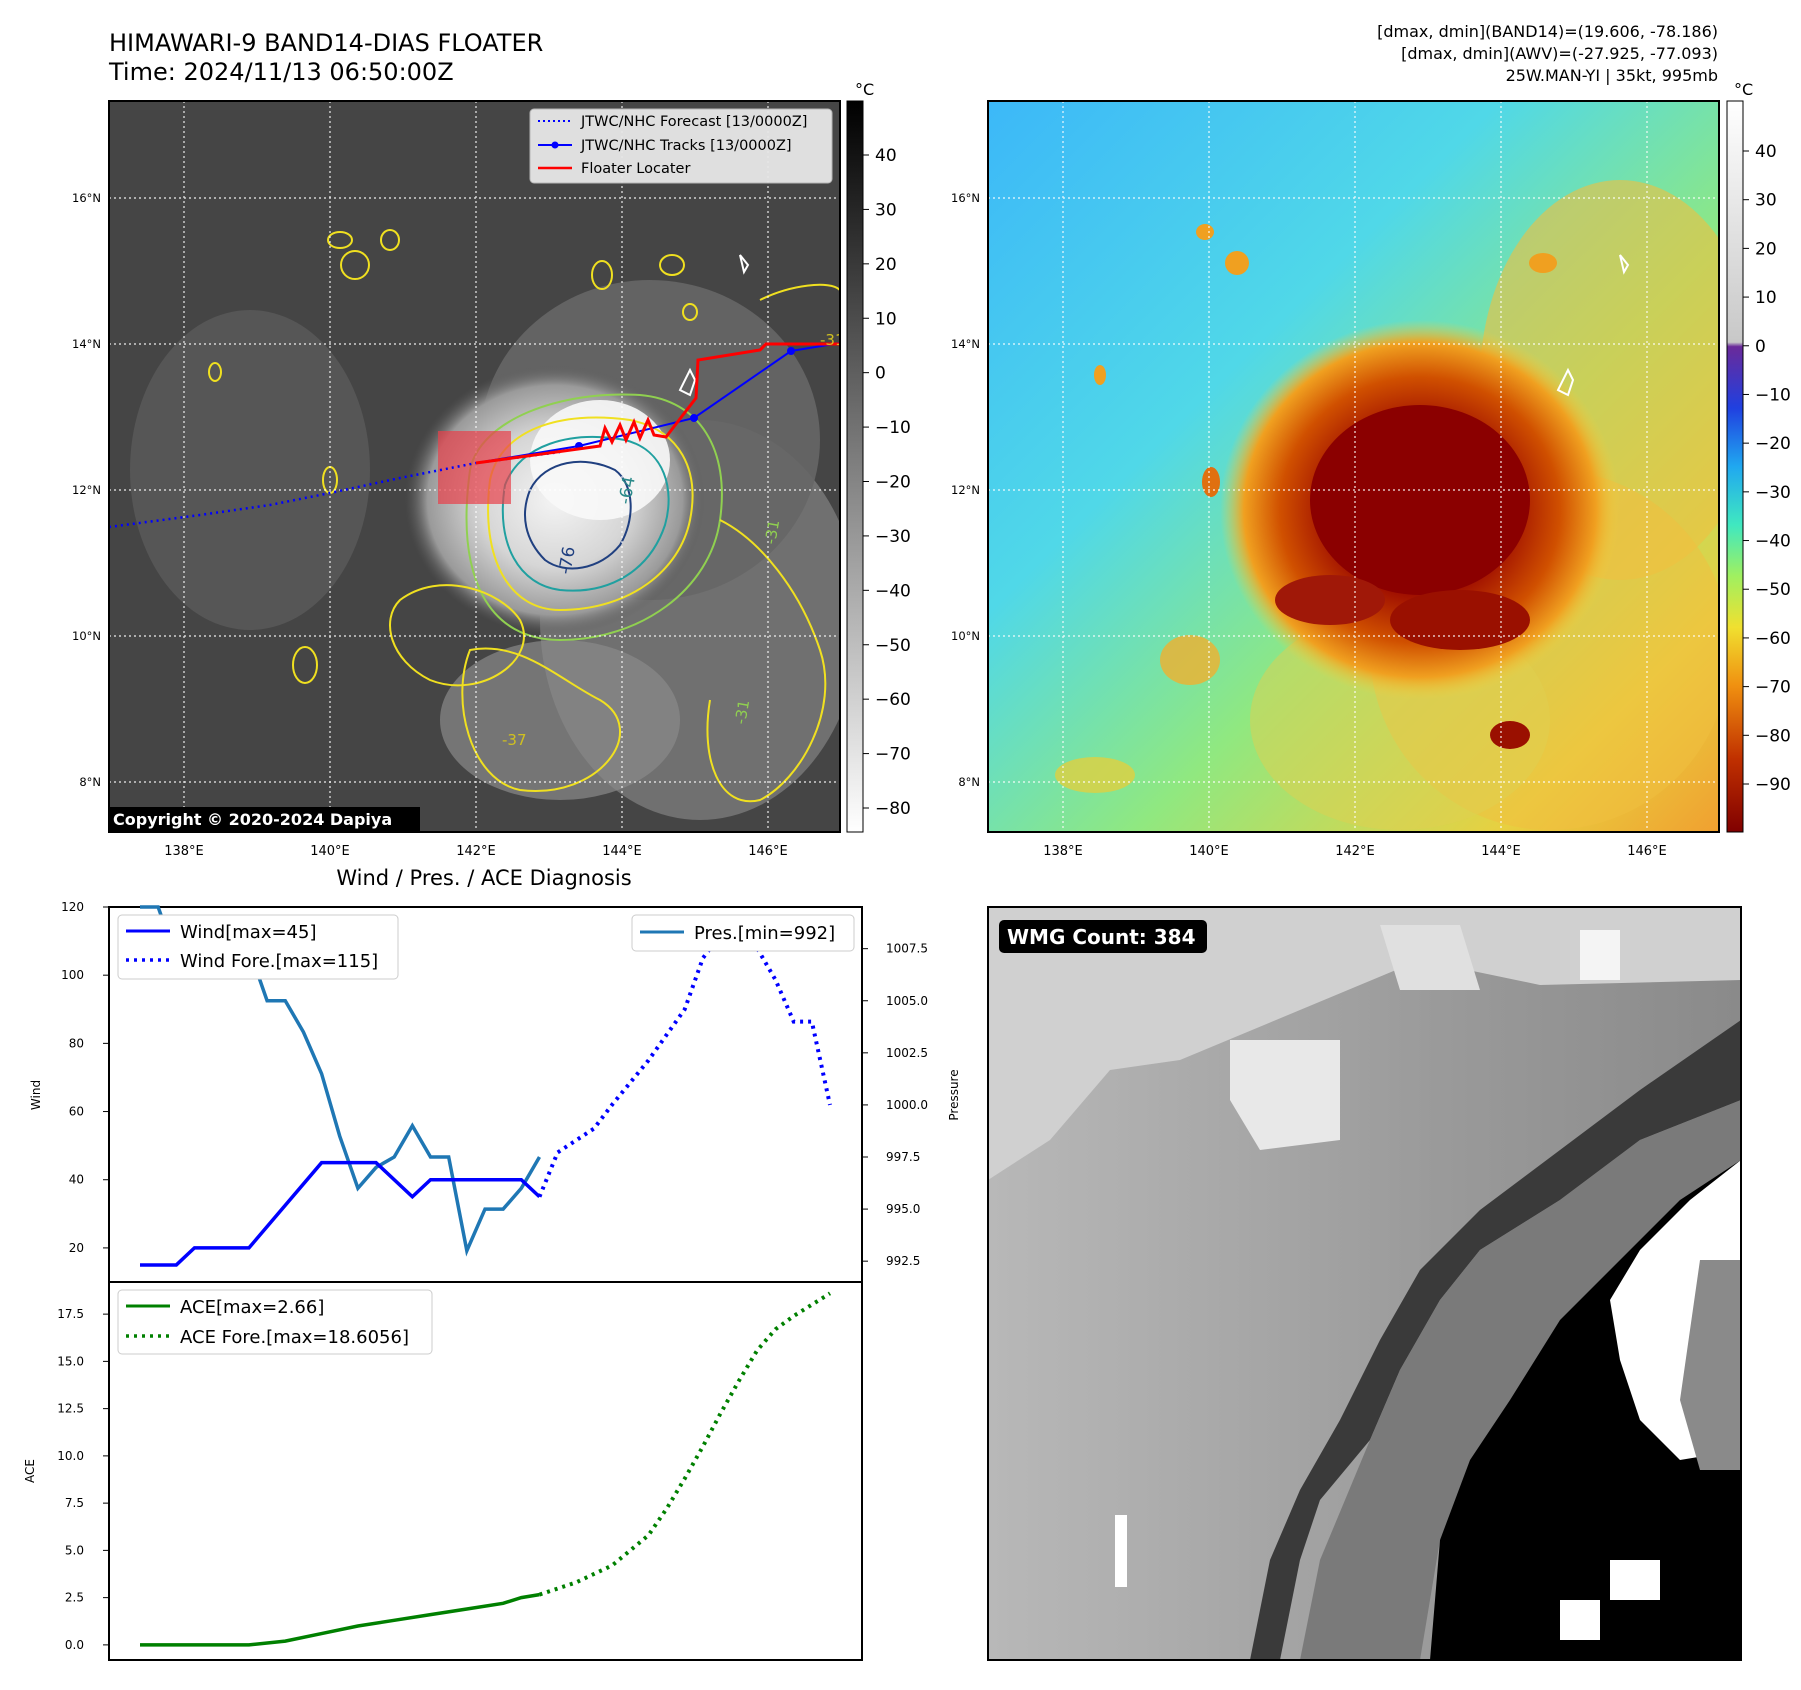  I want to click on wind-axis-label: Wind, so click(36, 1095).